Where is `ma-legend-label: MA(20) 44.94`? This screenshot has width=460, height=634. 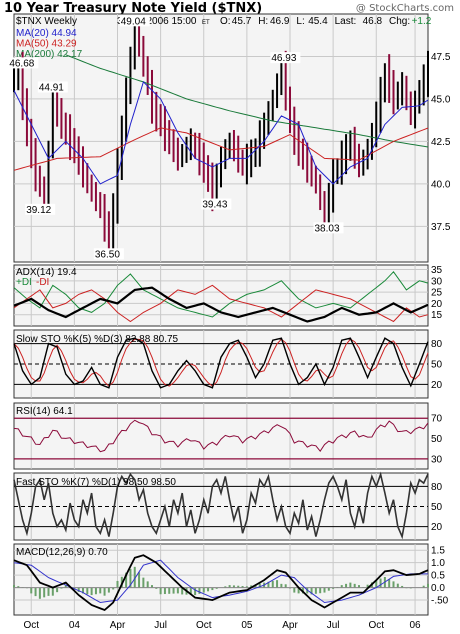 ma-legend-label: MA(20) 44.94 is located at coordinates (46, 33).